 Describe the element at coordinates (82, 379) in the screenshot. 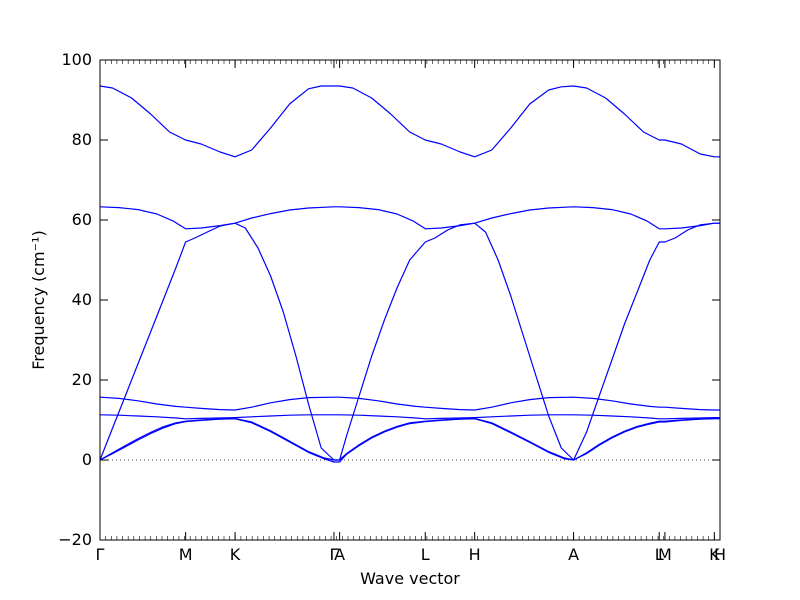

I see `y-tick-label: 20` at that location.